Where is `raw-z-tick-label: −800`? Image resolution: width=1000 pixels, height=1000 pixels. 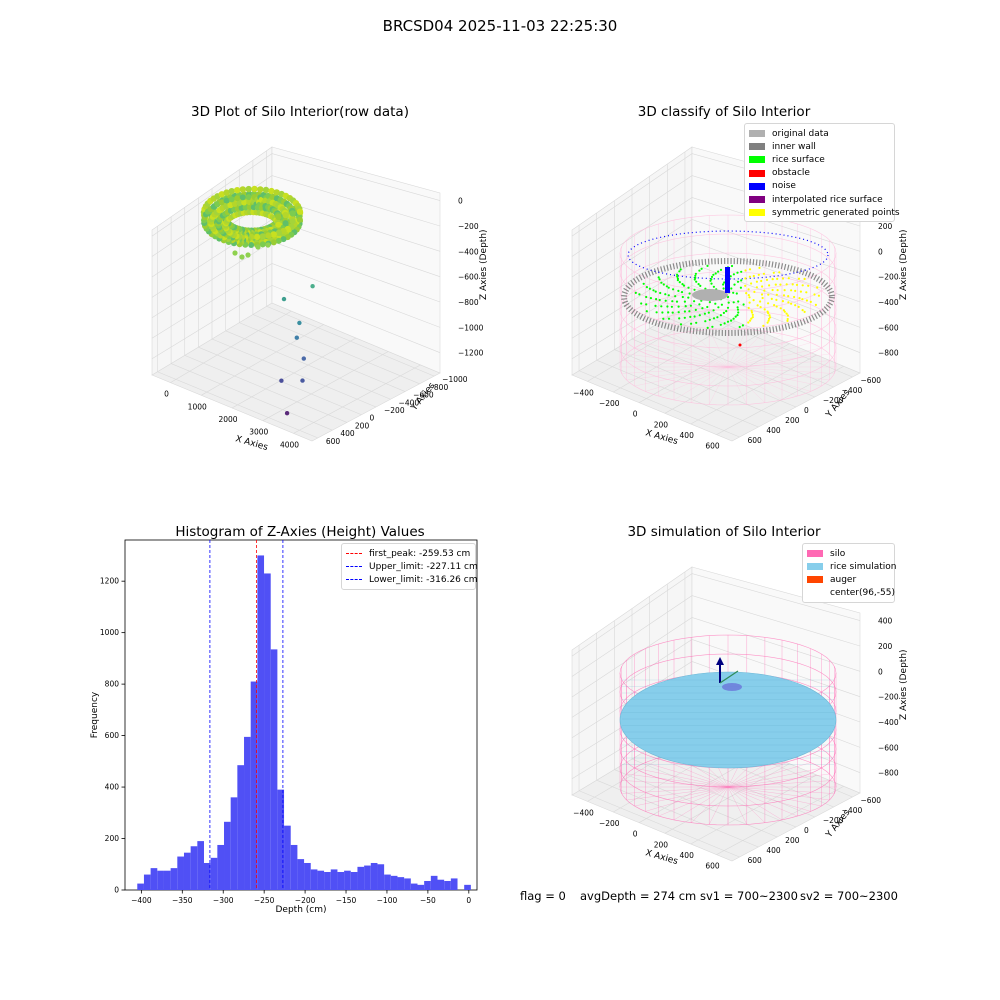 raw-z-tick-label: −800 is located at coordinates (468, 302).